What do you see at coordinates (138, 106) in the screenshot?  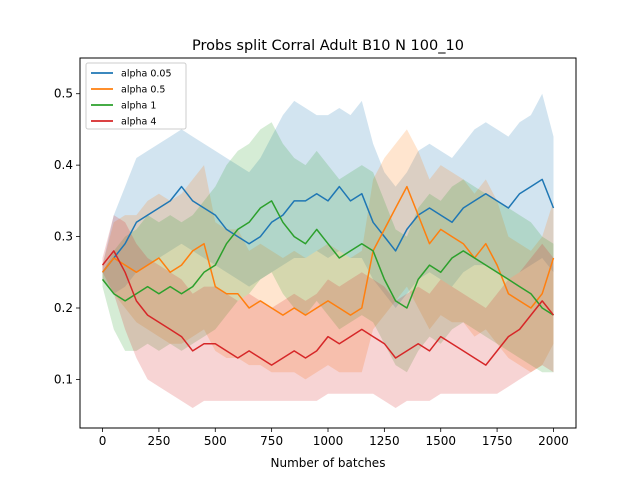 I see `legend-label: alpha 1` at bounding box center [138, 106].